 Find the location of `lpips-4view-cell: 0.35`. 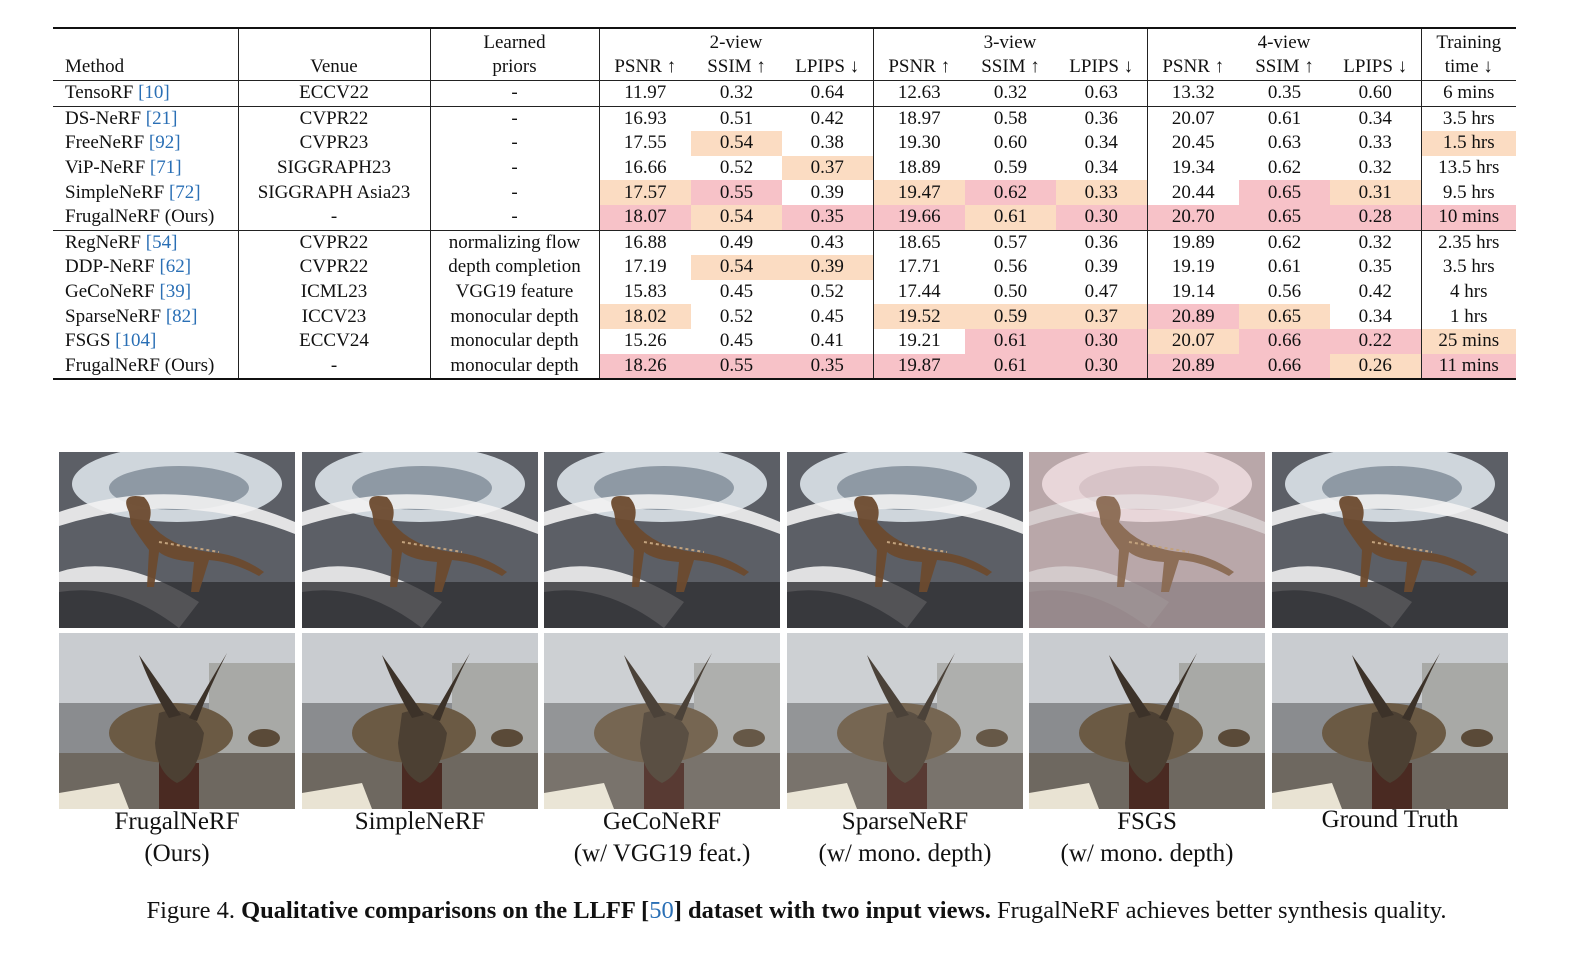

lpips-4view-cell: 0.35 is located at coordinates (1376, 267).